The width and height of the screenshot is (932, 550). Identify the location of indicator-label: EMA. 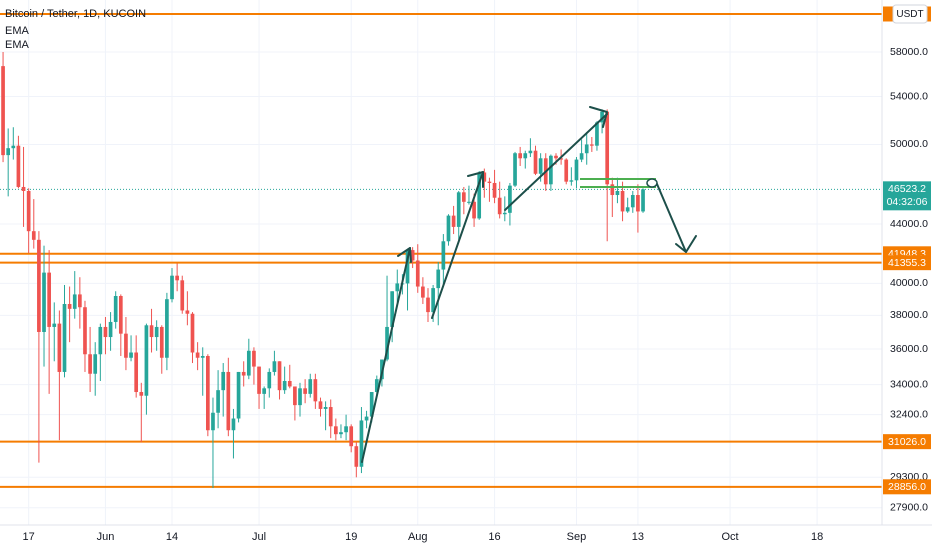
(17, 45).